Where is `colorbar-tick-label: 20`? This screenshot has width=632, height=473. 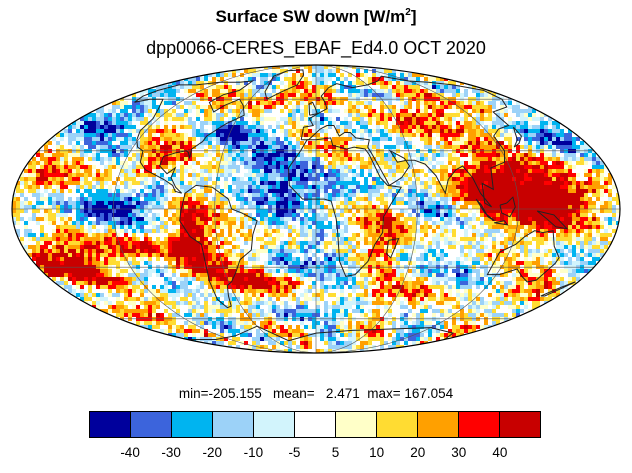 colorbar-tick-label: 20 is located at coordinates (418, 453).